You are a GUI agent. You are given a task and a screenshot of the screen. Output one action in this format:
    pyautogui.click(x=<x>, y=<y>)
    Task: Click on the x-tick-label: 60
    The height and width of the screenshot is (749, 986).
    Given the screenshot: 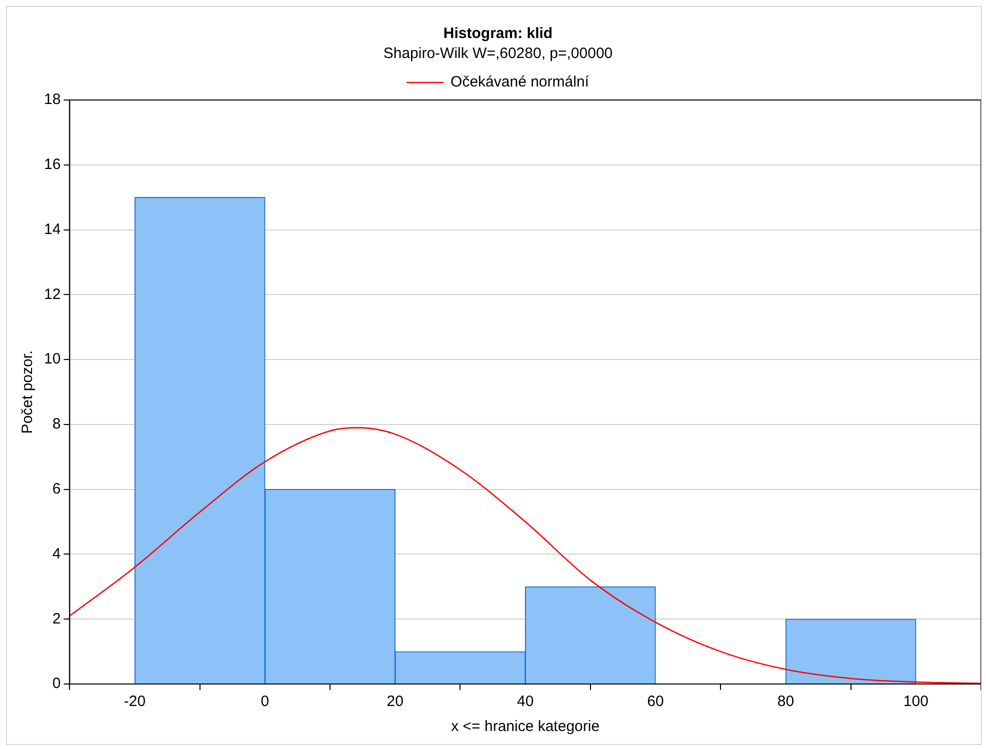 What is the action you would take?
    pyautogui.click(x=655, y=701)
    